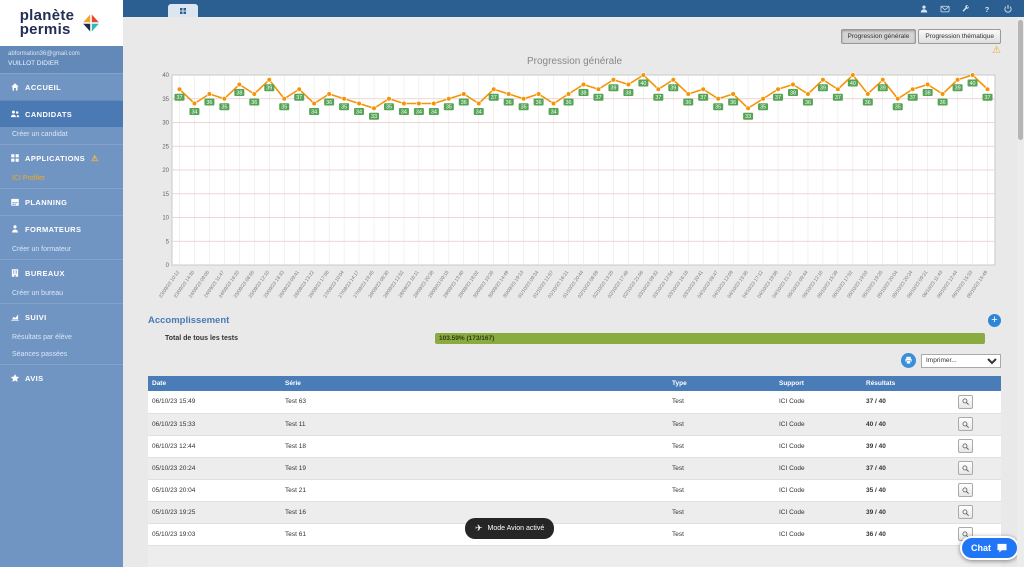  I want to click on cell-serie: Test 63, so click(474, 402).